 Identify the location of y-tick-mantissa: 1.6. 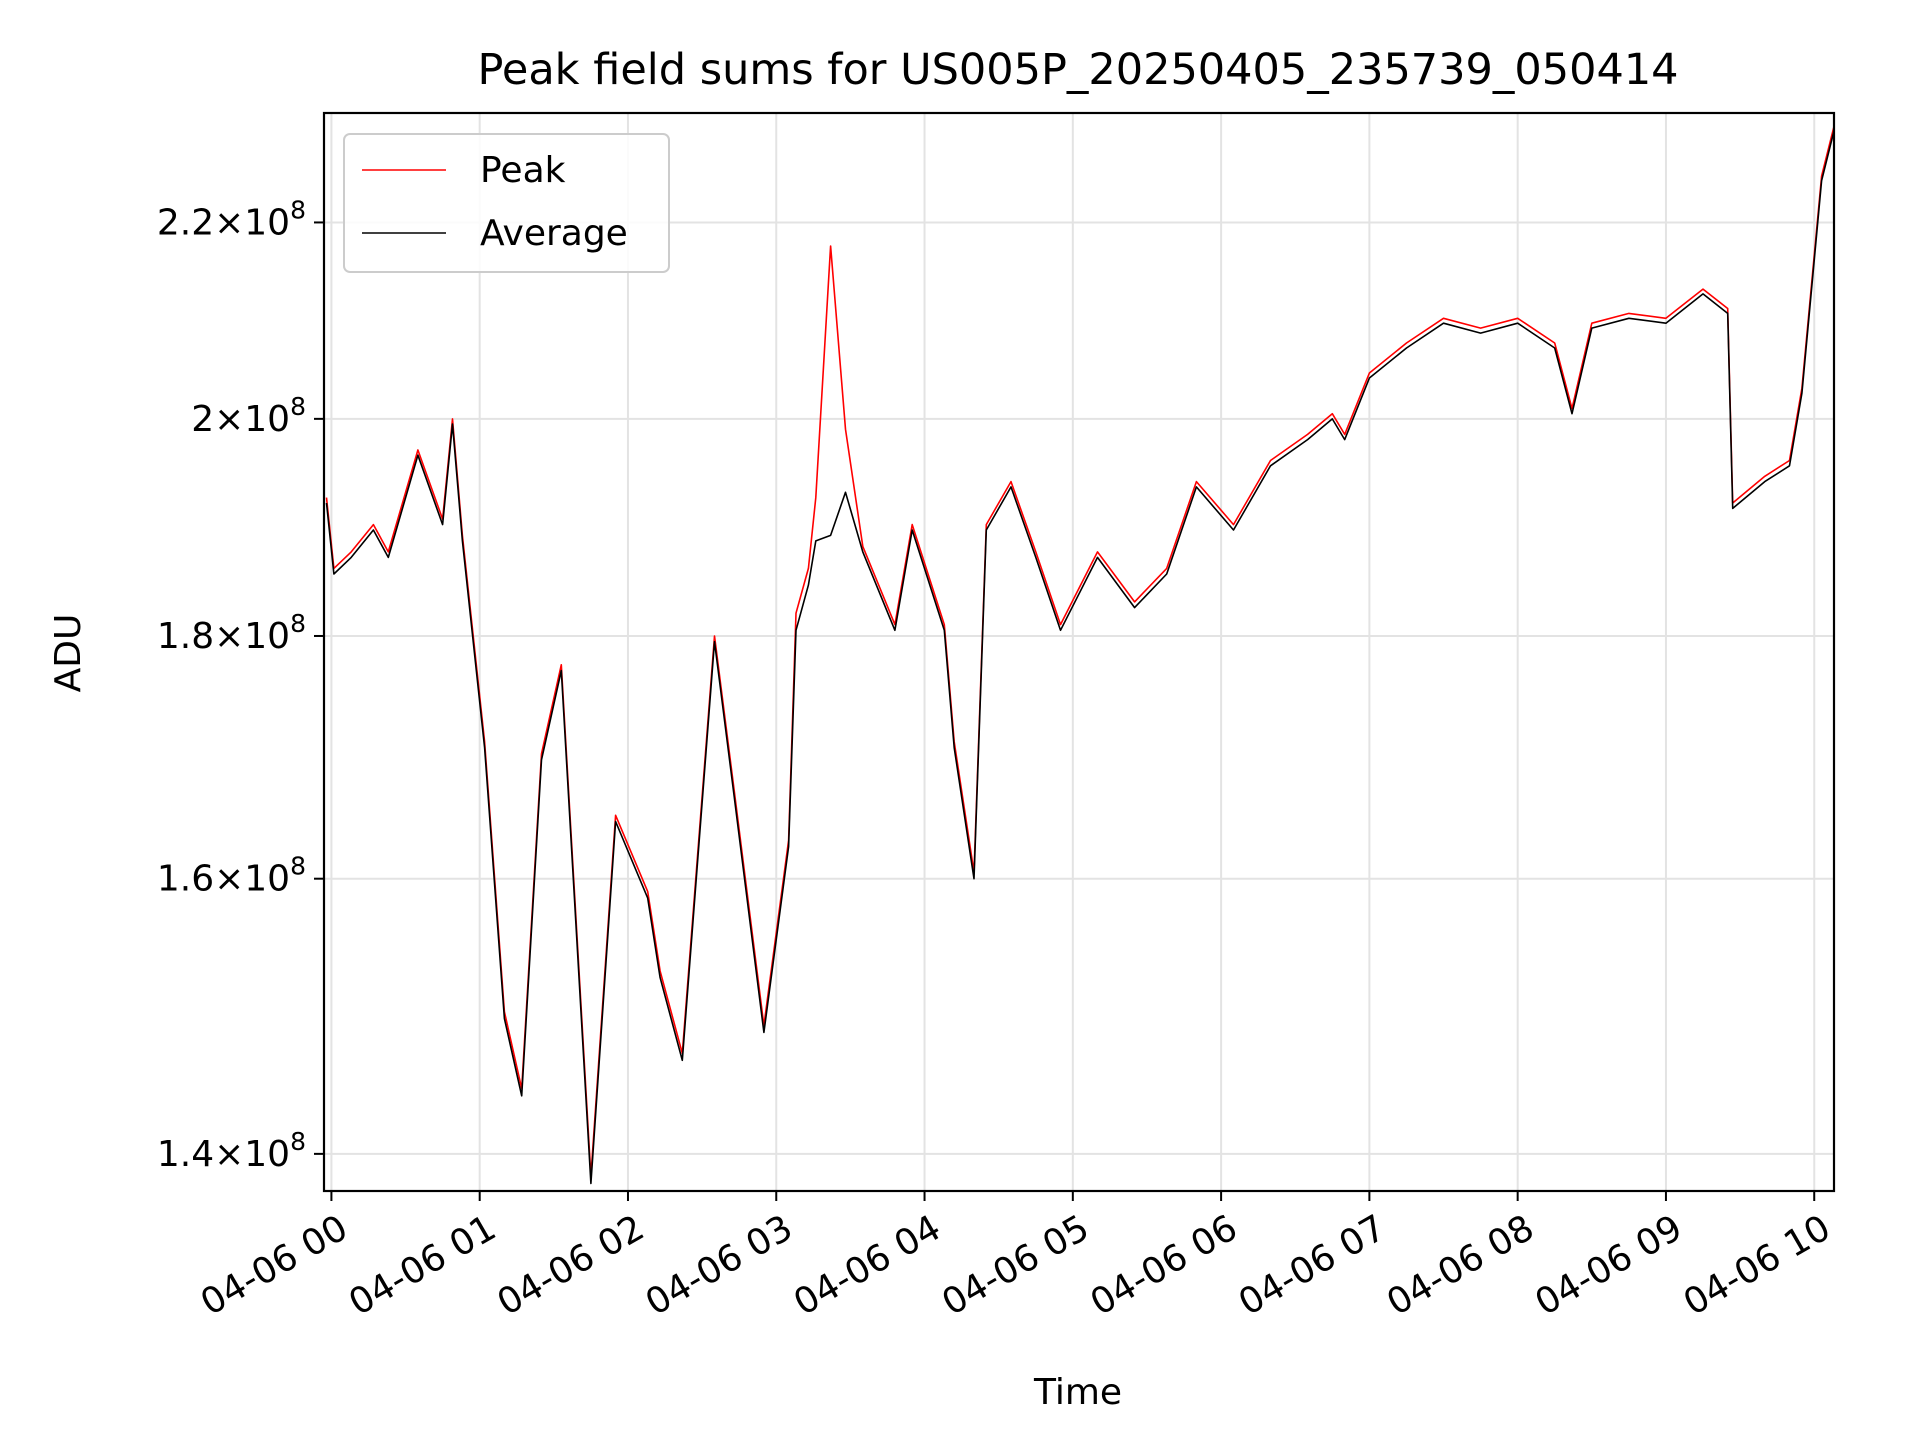
(185, 879).